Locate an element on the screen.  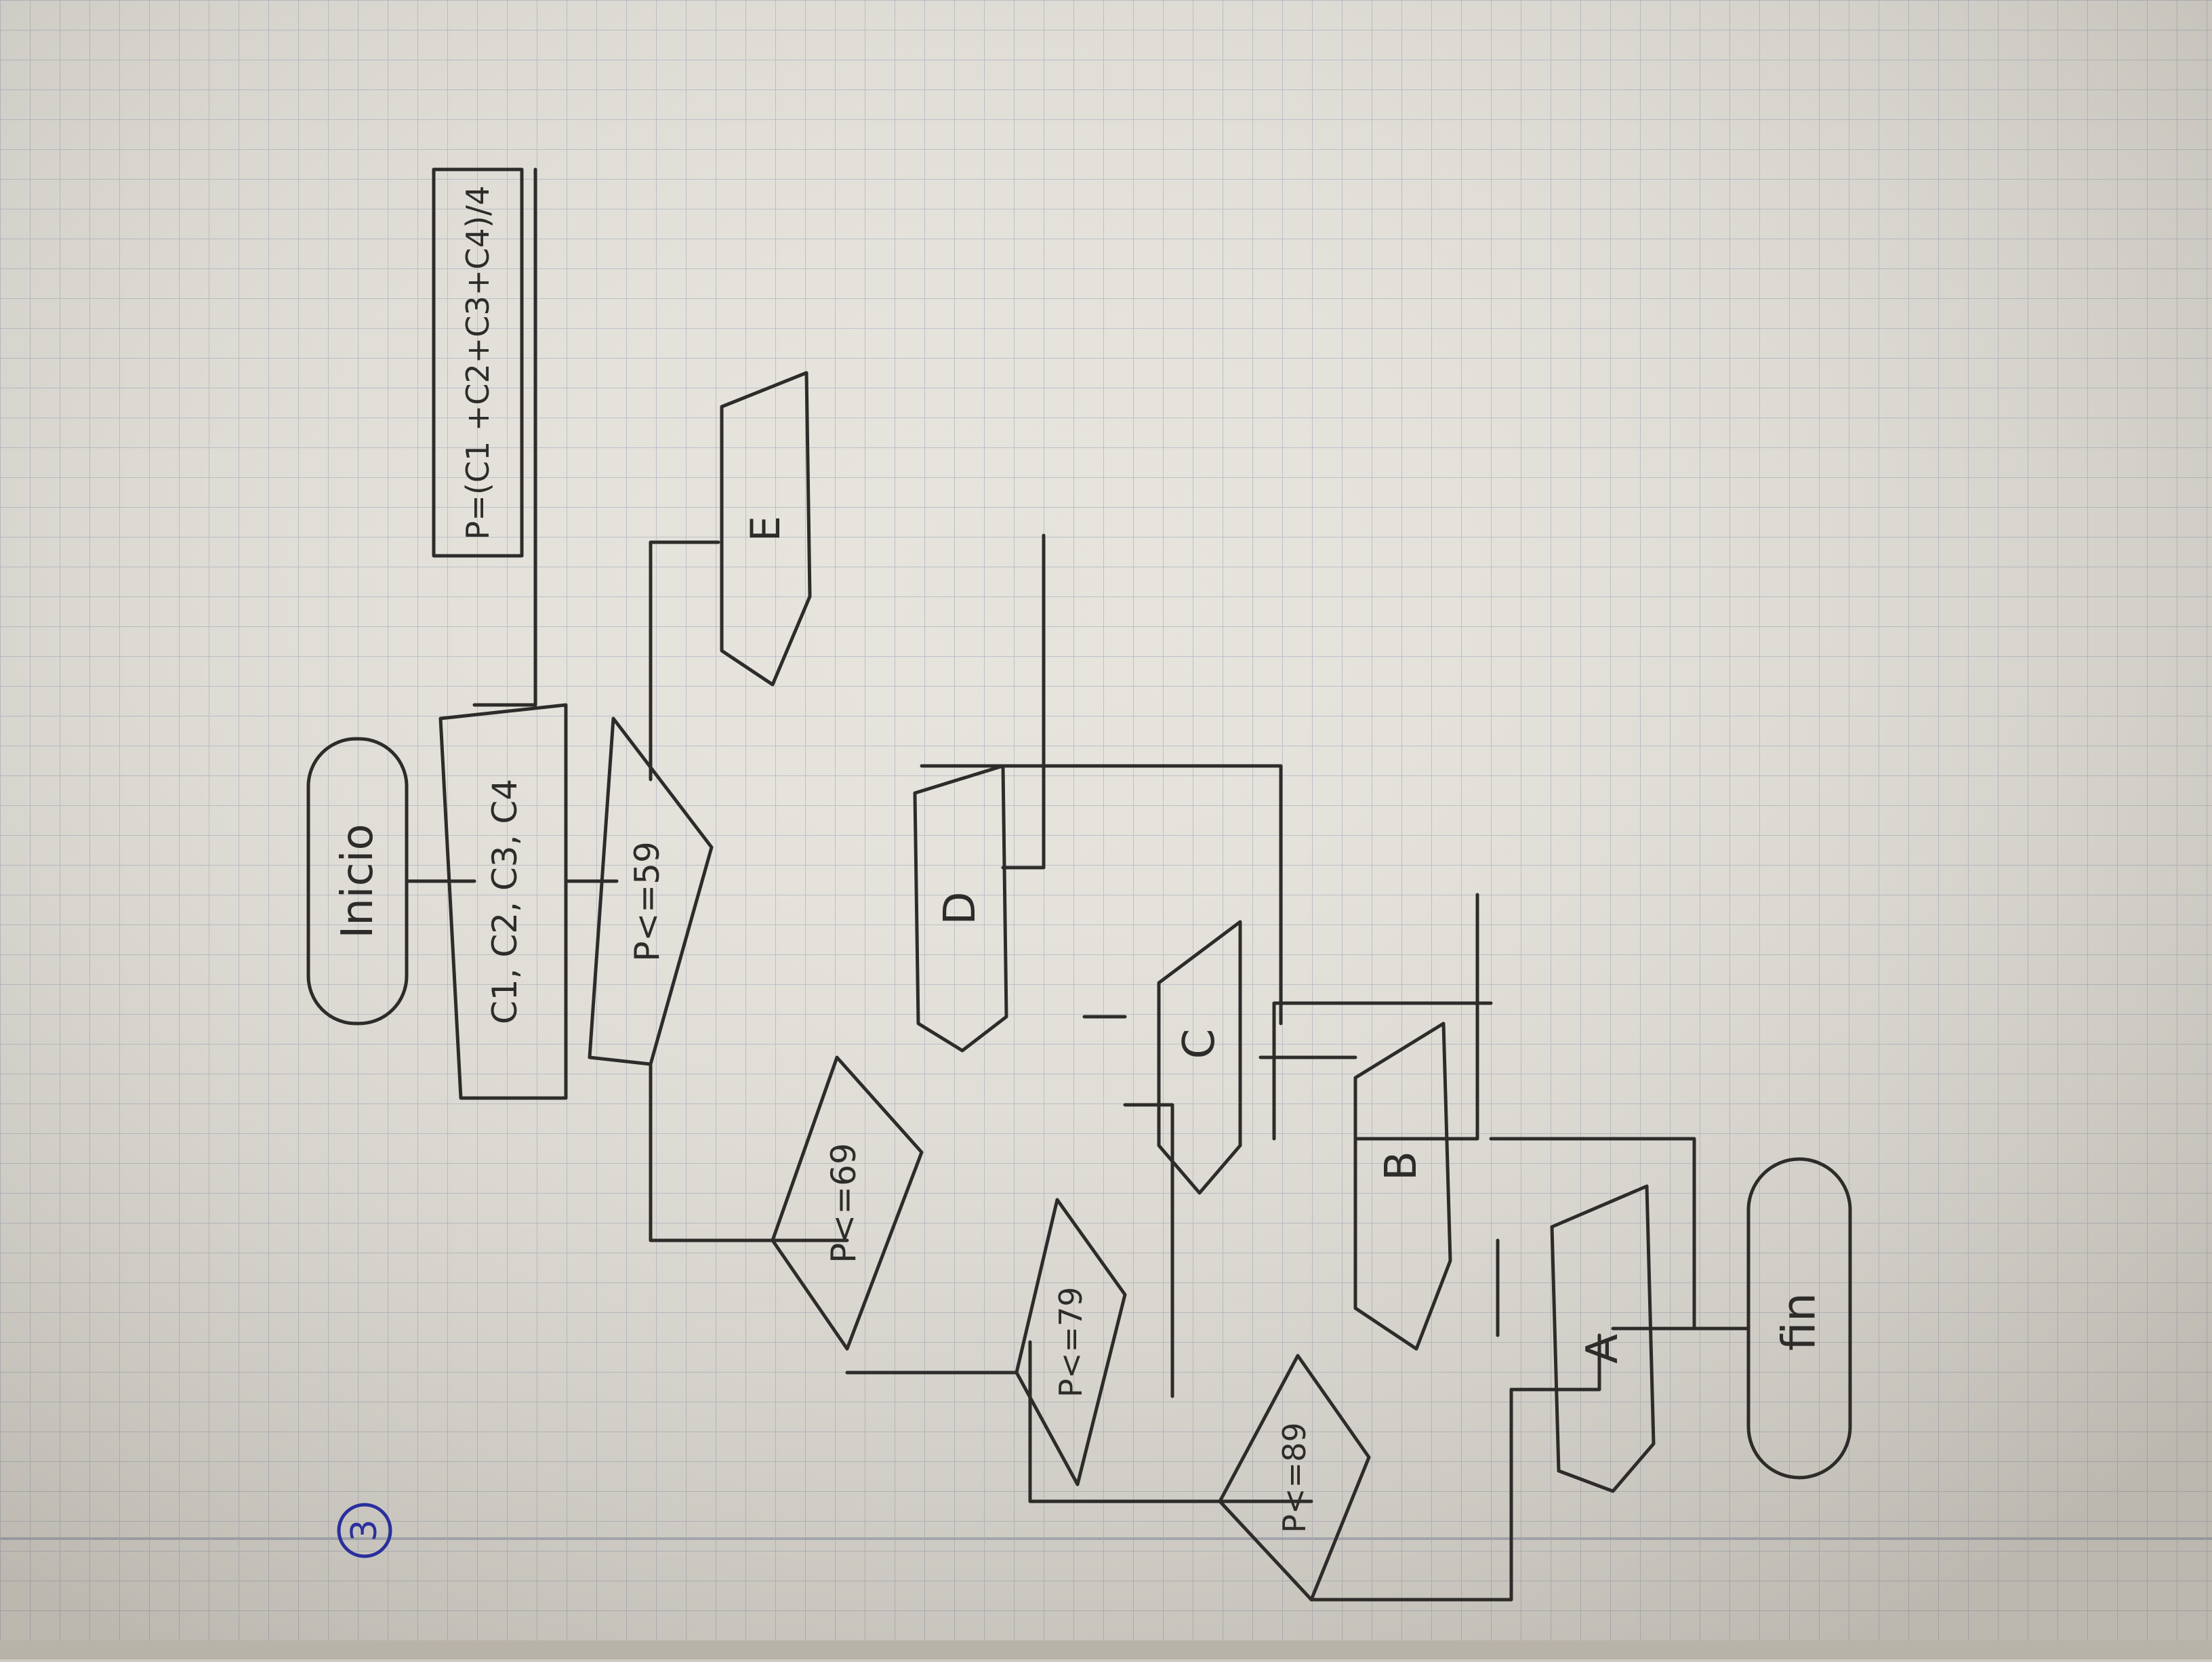
page-number-circle is located at coordinates (365, 1531).